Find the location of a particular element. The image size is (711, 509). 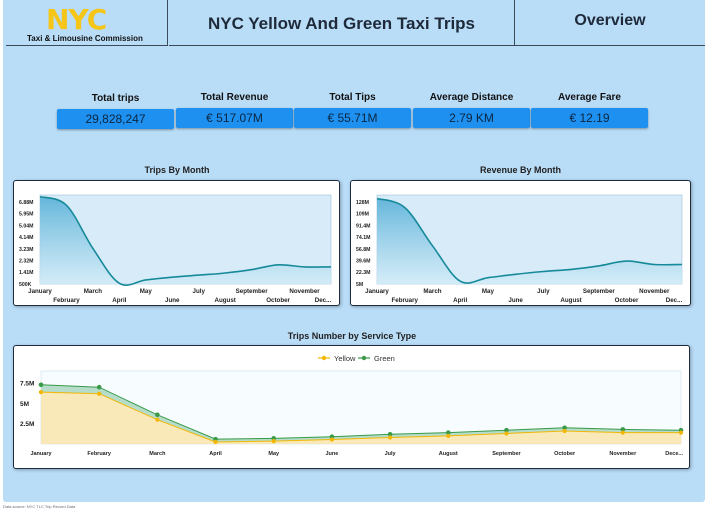

kpi-label: Total Revenue is located at coordinates (234, 97).